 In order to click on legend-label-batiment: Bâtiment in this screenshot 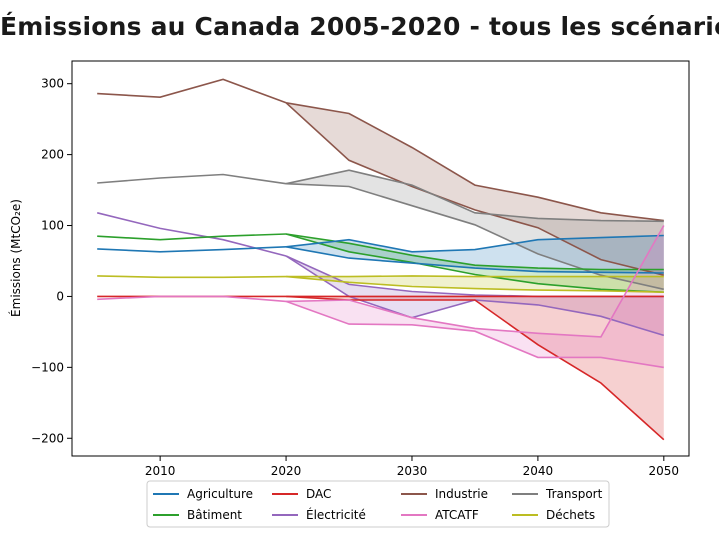, I will do `click(214, 515)`.